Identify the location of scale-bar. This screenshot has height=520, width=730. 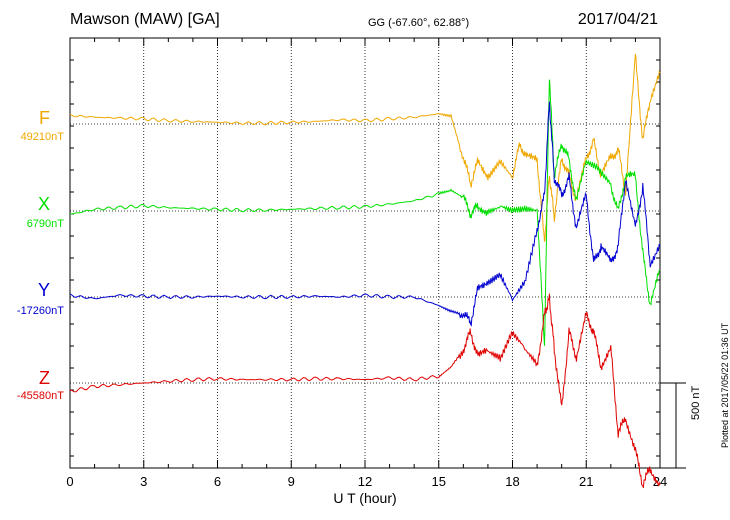
(673, 425).